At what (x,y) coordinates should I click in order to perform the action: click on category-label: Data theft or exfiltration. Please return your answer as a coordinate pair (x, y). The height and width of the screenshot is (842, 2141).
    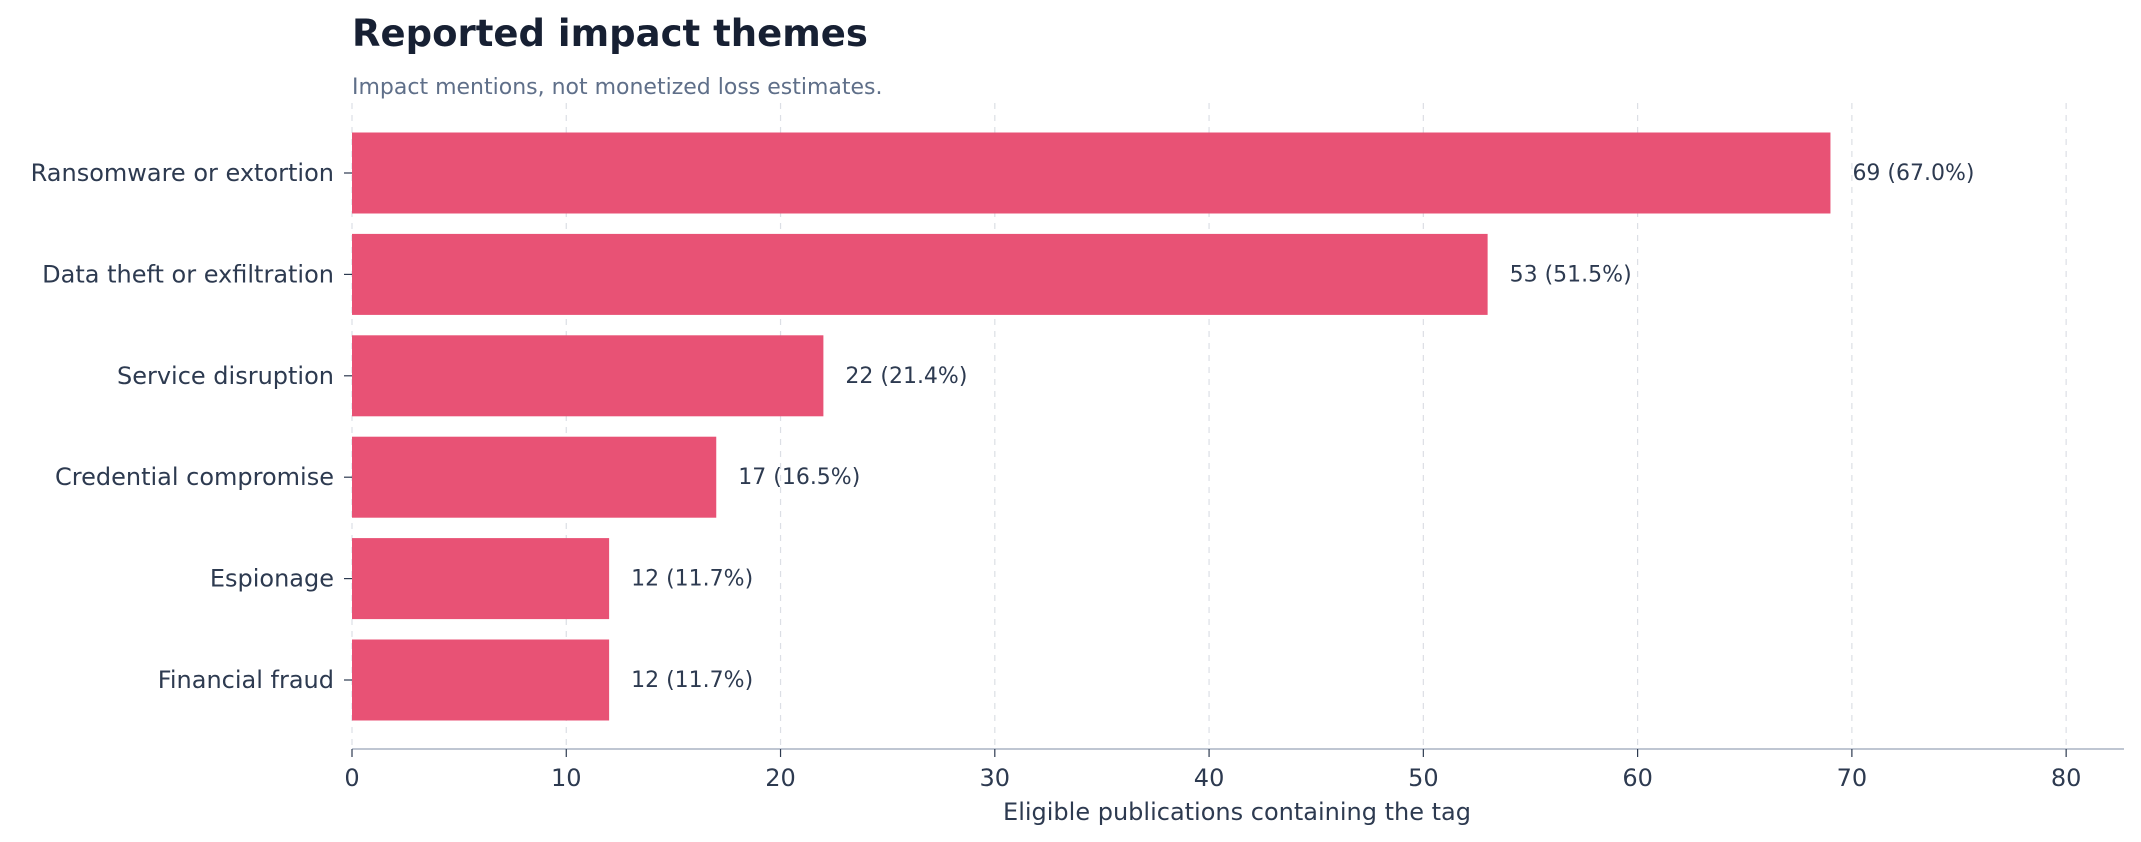
    Looking at the image, I should click on (188, 274).